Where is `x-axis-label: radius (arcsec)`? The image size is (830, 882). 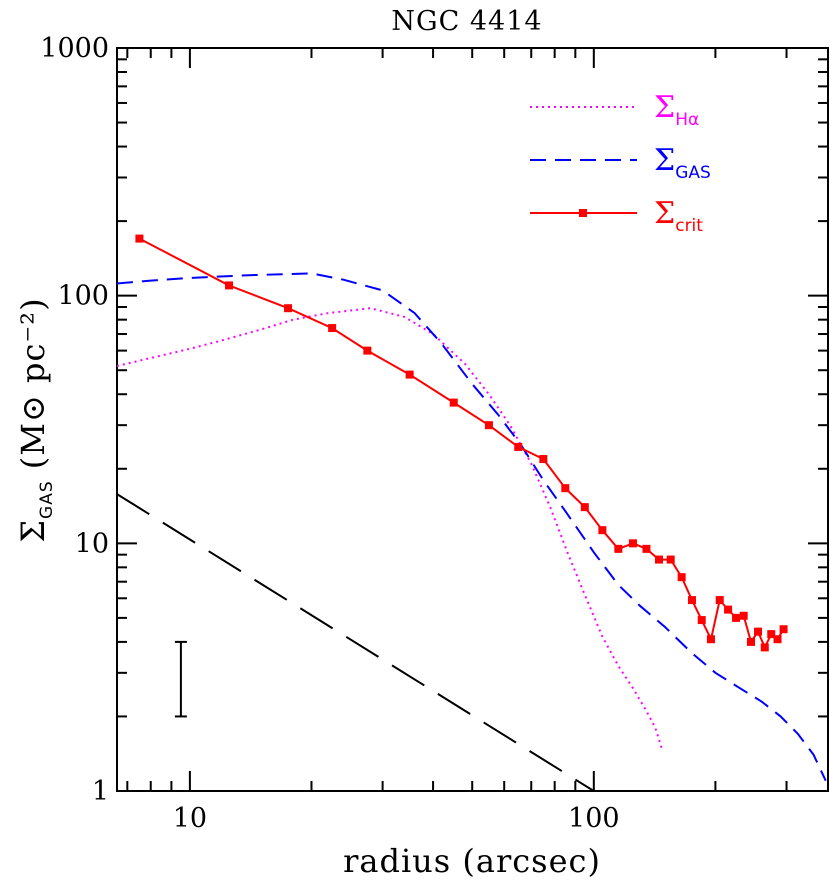 x-axis-label: radius (arcsec) is located at coordinates (472, 861).